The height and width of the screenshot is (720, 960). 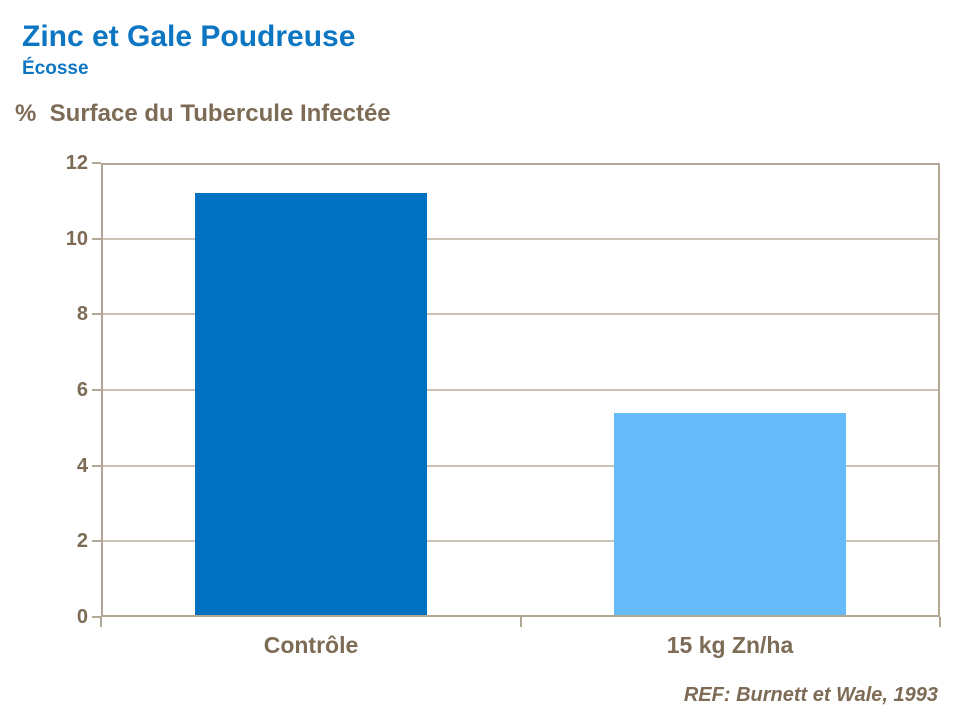 What do you see at coordinates (76, 239) in the screenshot?
I see `y-tick-label: 10` at bounding box center [76, 239].